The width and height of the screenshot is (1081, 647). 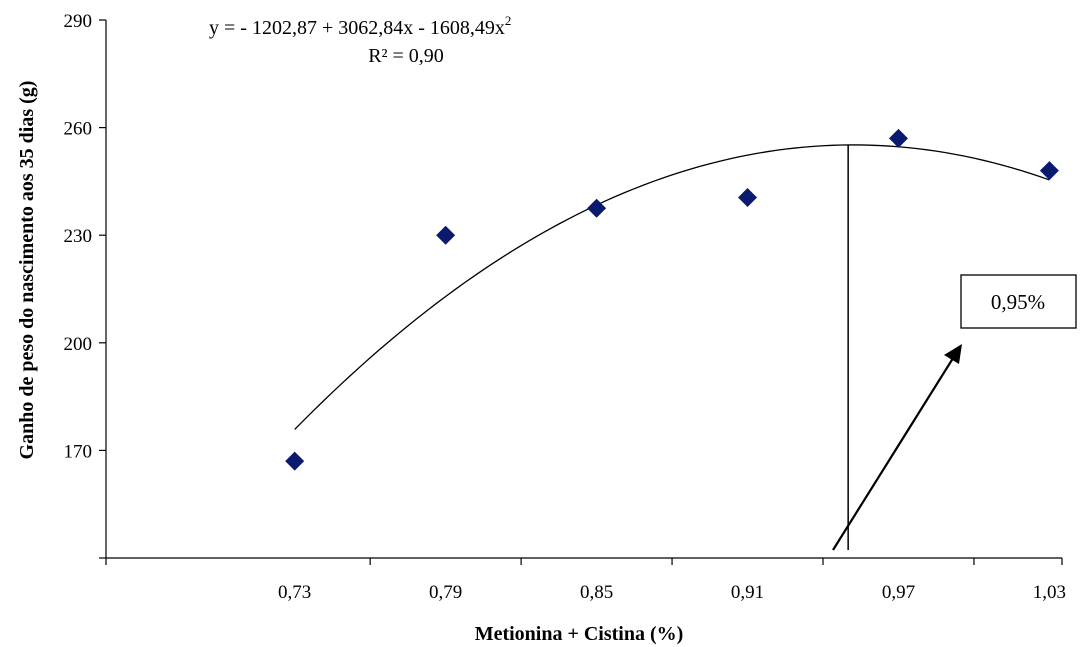 I want to click on y-tick-label: 200, so click(x=78, y=344).